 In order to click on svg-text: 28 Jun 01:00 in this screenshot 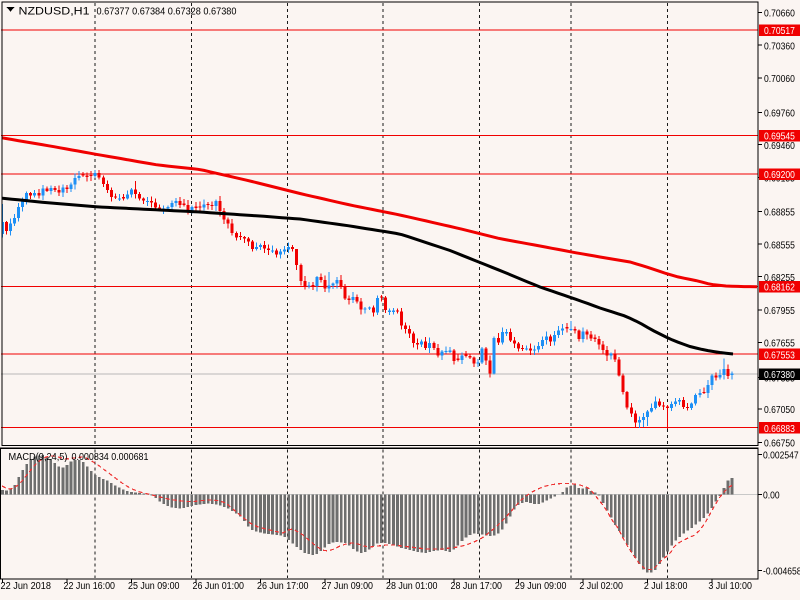, I will do `click(412, 586)`.